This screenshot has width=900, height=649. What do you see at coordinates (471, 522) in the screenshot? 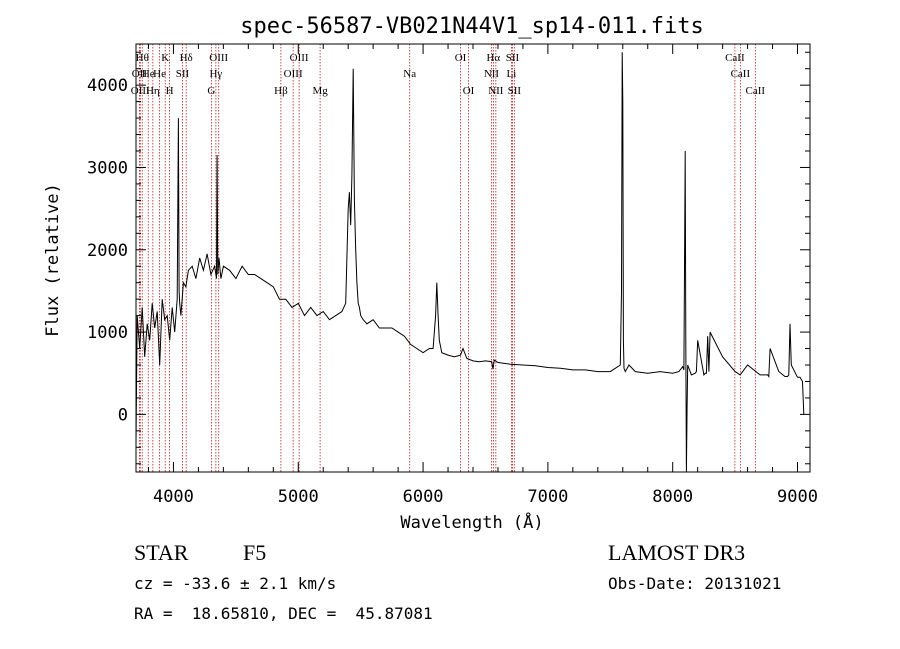
I see `x-axis-label: Wavelength (Å)` at bounding box center [471, 522].